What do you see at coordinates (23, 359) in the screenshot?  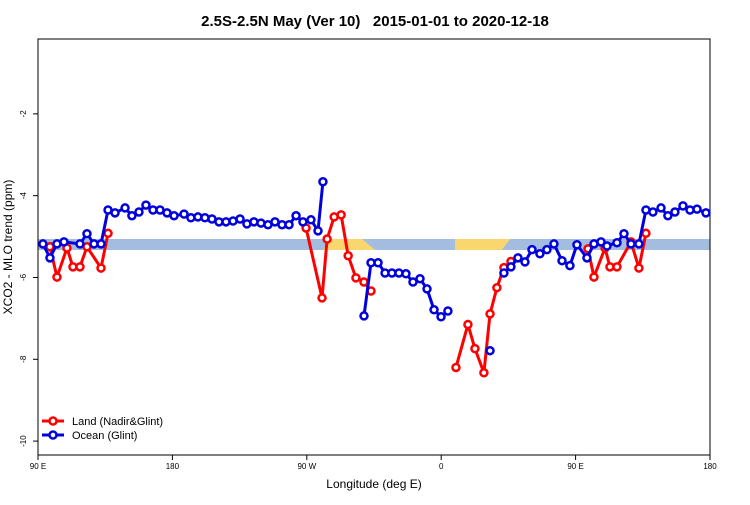 I see `y-tick-label: -8` at bounding box center [23, 359].